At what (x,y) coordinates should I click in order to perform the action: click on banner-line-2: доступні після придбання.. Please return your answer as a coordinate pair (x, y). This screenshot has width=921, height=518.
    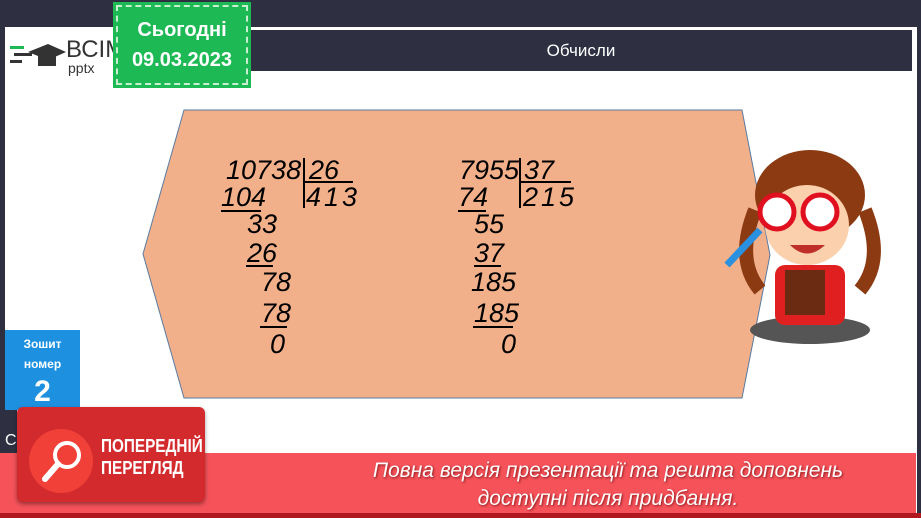
    Looking at the image, I should click on (608, 498).